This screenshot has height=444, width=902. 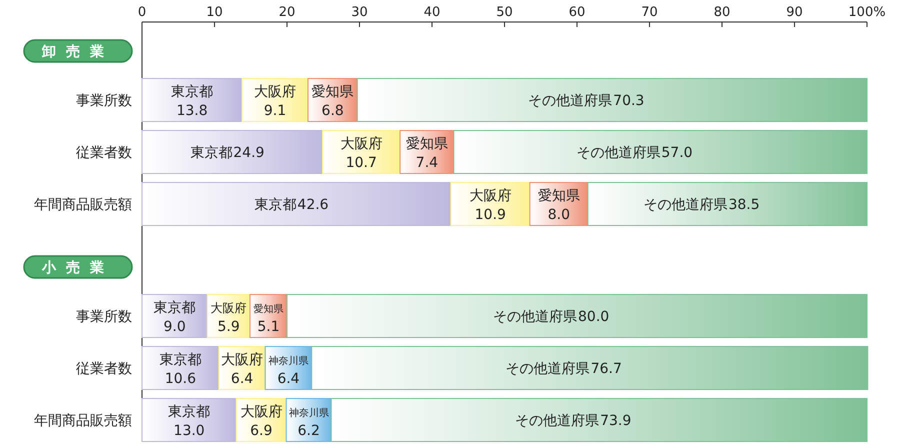 What do you see at coordinates (359, 12) in the screenshot?
I see `x-tick-label: 30` at bounding box center [359, 12].